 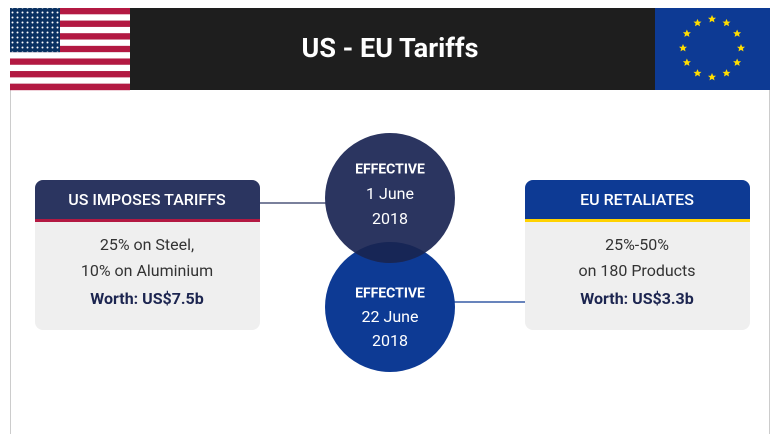 I want to click on left-card-header, so click(x=147, y=201).